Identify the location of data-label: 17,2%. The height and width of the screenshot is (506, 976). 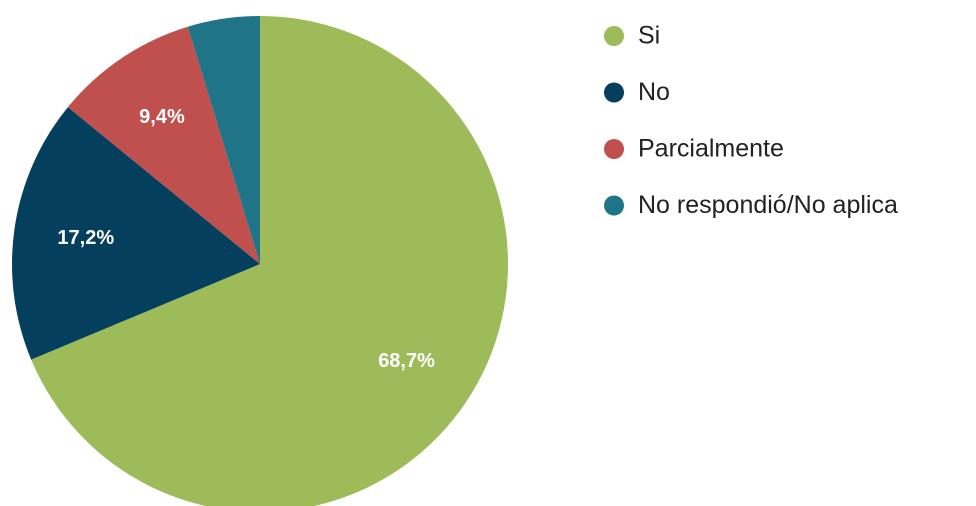
(85, 238).